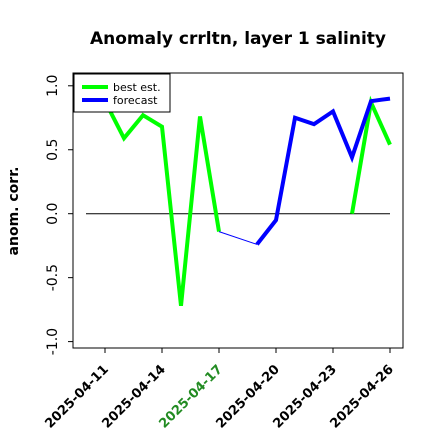 The height and width of the screenshot is (440, 440). Describe the element at coordinates (238, 39) in the screenshot. I see `chart-title: Anomaly crrltn, layer 1 salinity` at that location.